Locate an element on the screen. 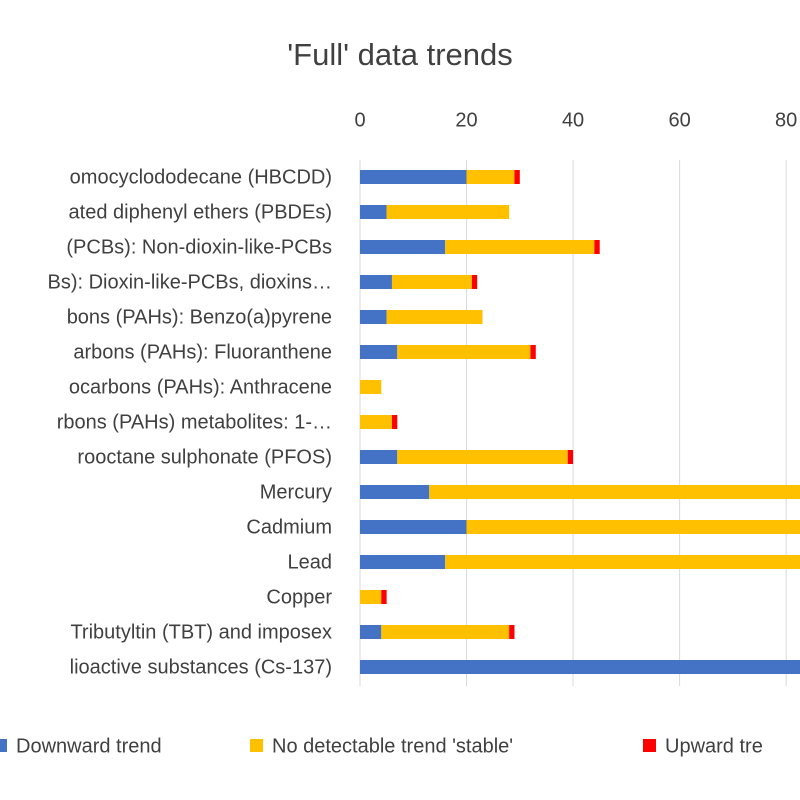  y-tick-label: arbons (PAHs): Fluoranthene is located at coordinates (202, 352).